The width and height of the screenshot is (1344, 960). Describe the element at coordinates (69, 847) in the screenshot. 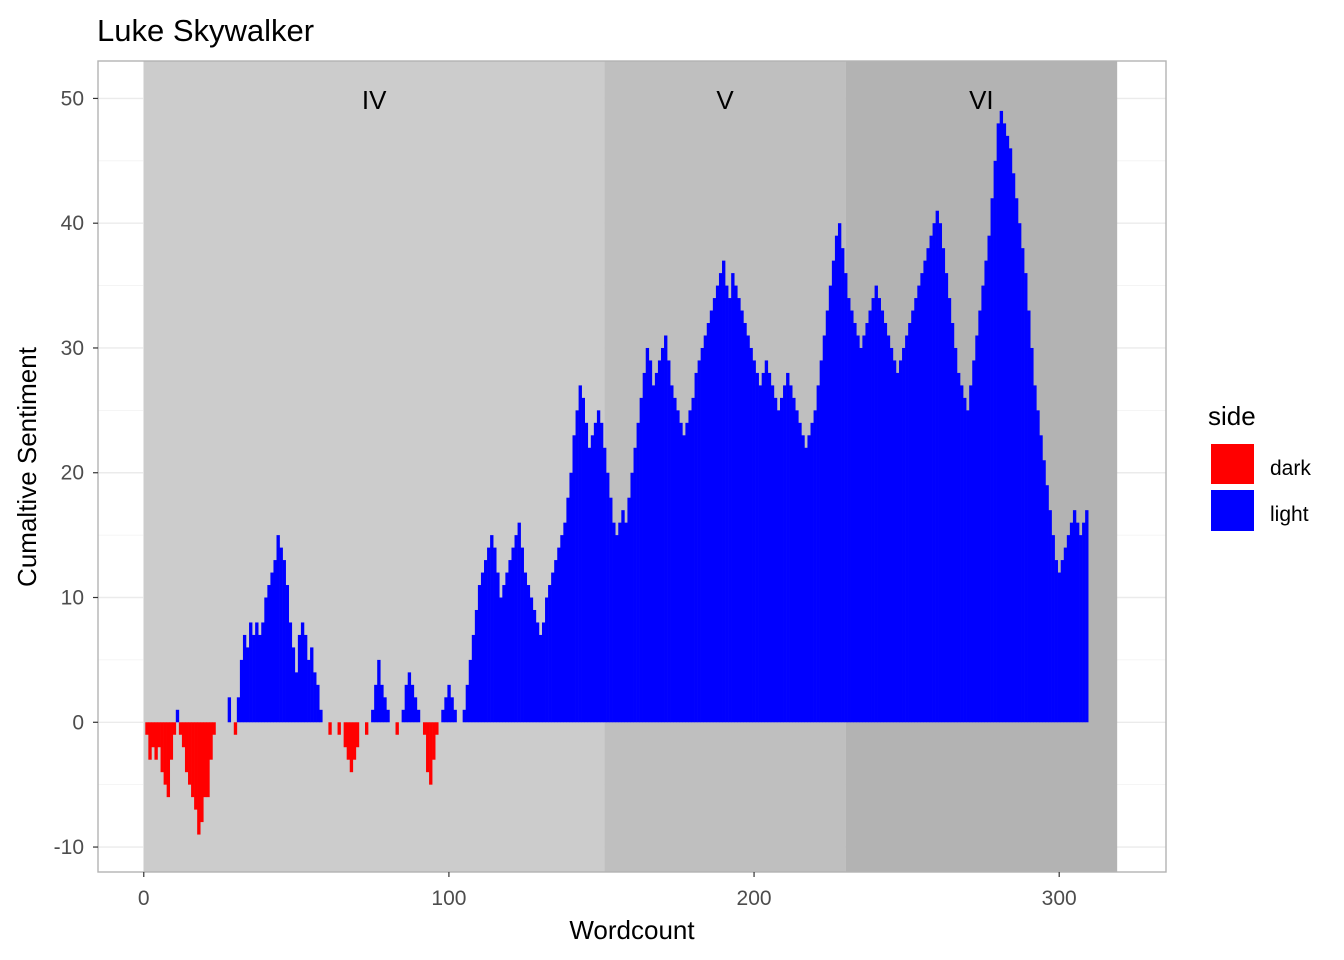

I see `y-tick-label: -10` at that location.